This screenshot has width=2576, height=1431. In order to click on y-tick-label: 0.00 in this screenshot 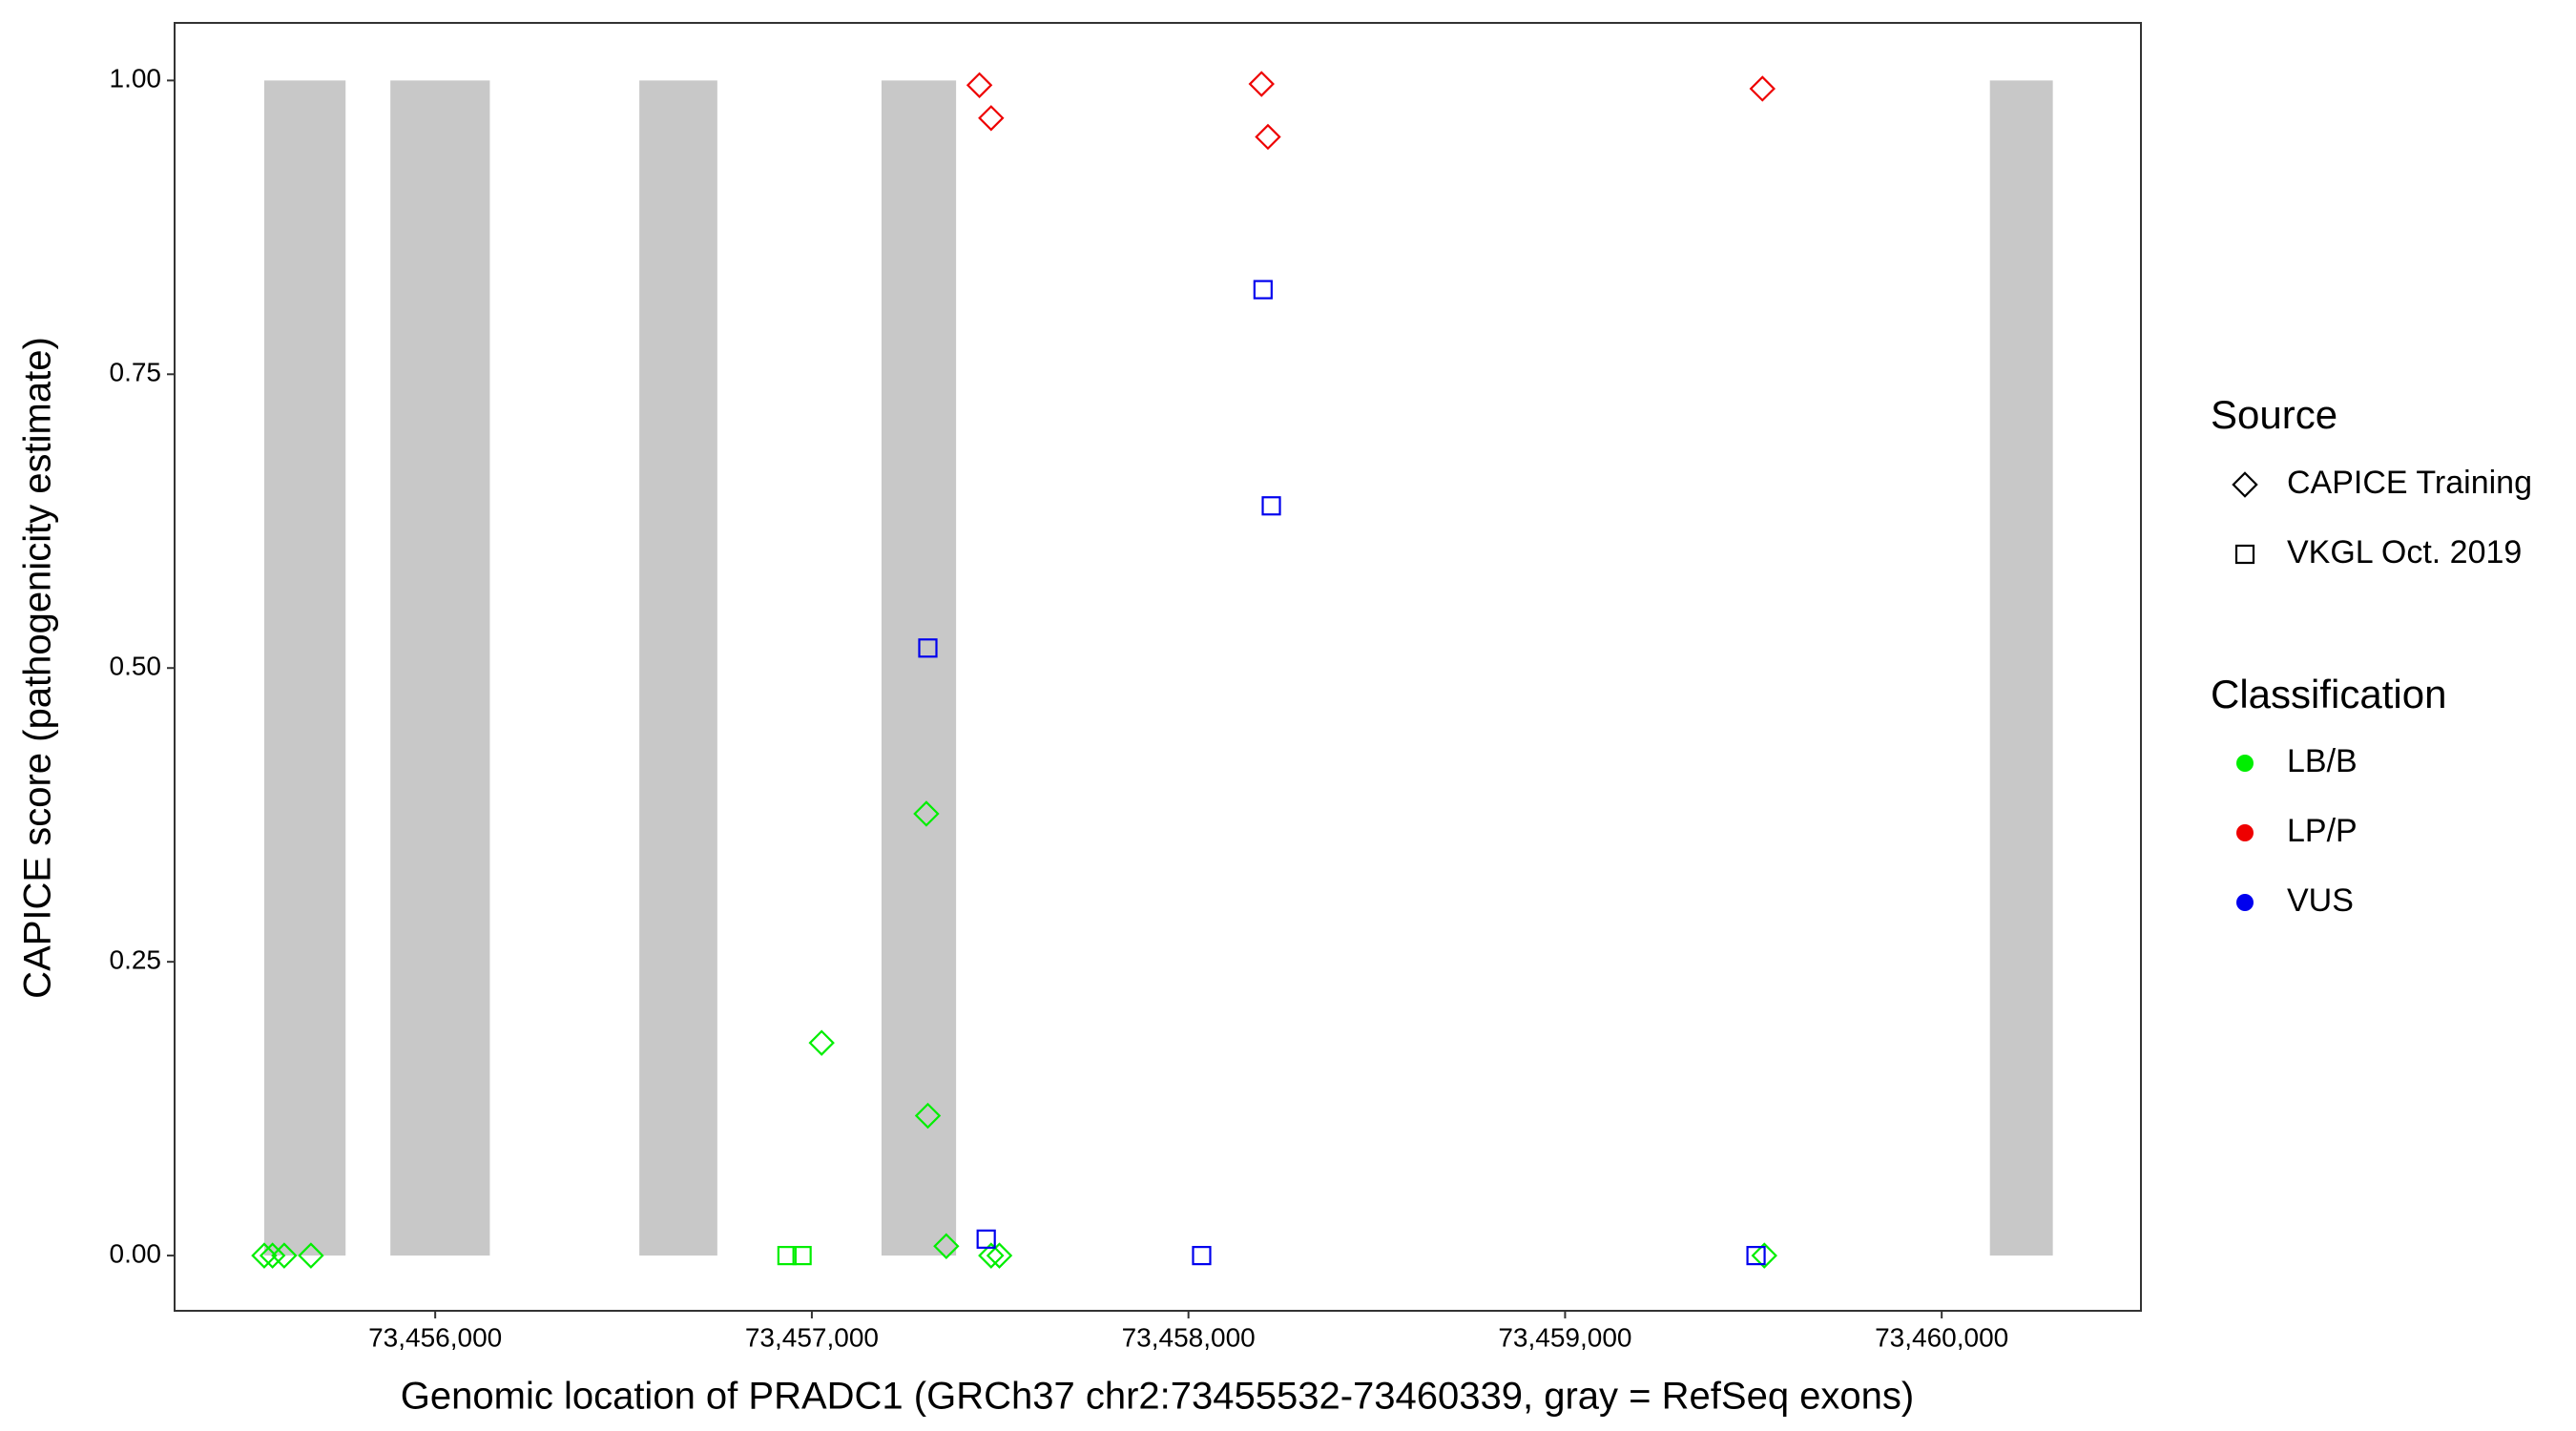, I will do `click(136, 1253)`.